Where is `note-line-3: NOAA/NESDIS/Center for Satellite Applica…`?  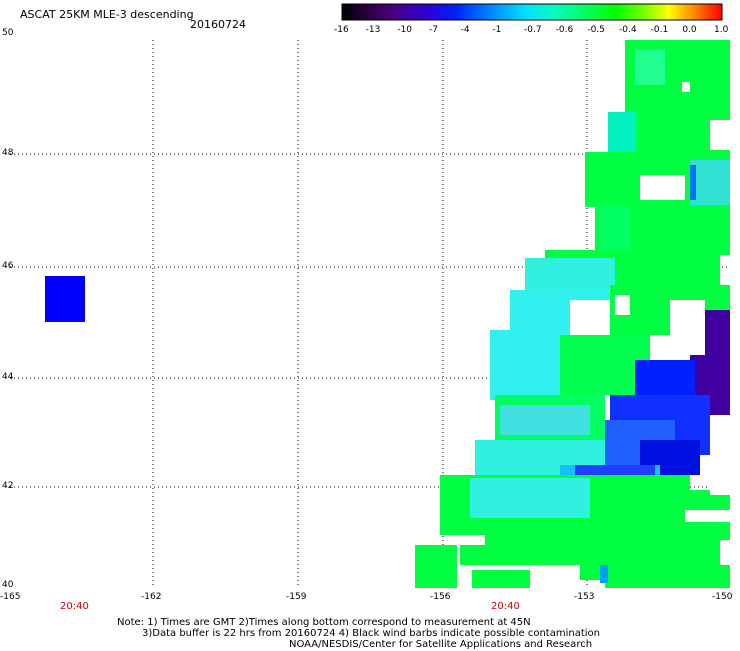
note-line-3: NOAA/NESDIS/Center for Satellite Applica… is located at coordinates (441, 644).